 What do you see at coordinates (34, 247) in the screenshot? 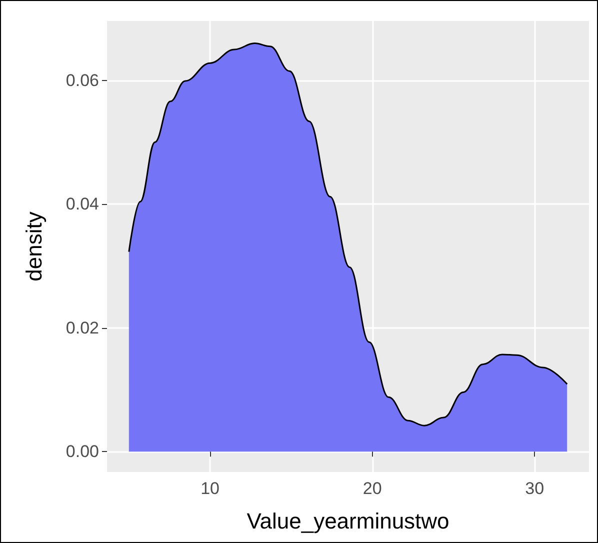
I see `y-axis-title: density` at bounding box center [34, 247].